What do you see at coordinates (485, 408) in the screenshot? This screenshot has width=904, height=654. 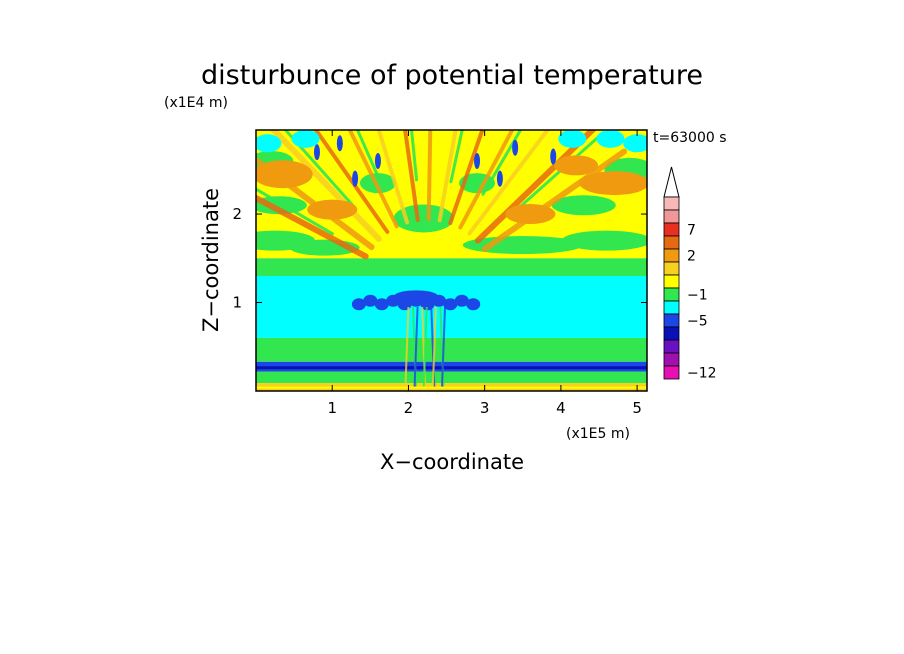 I see `x-tick-label: 3` at bounding box center [485, 408].